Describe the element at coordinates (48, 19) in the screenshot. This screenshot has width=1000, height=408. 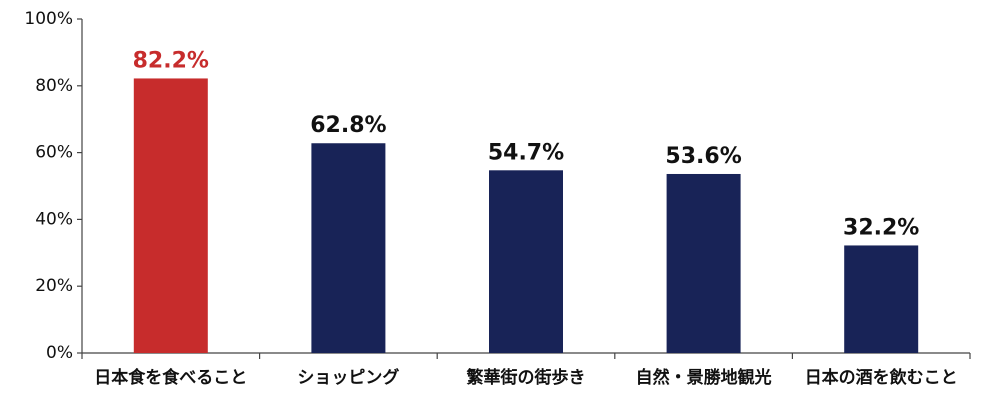
I see `y-tick-label: 100%` at that location.